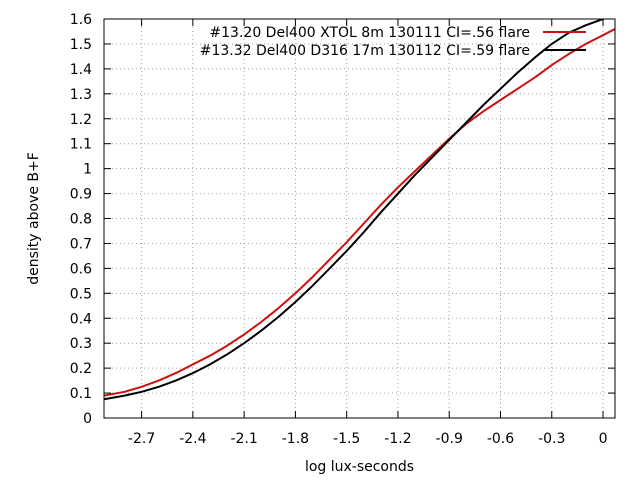 The image size is (640, 480). Describe the element at coordinates (81, 369) in the screenshot. I see `y-tick-label: 0.2` at that location.